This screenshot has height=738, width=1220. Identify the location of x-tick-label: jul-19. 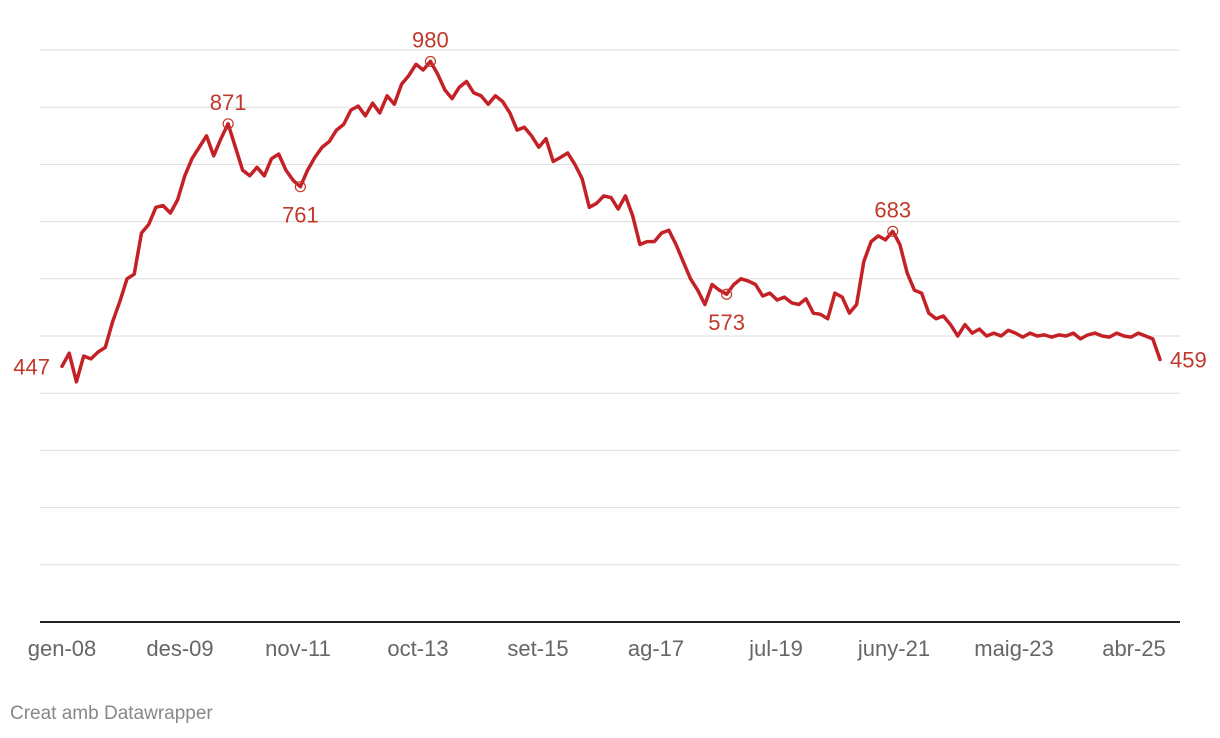
(775, 648).